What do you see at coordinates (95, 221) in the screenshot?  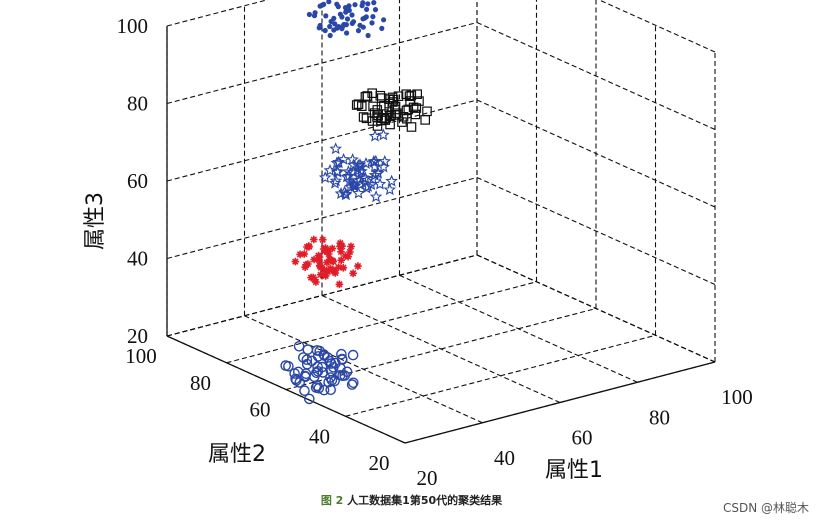 I see `z-axis-label: 属性3` at bounding box center [95, 221].